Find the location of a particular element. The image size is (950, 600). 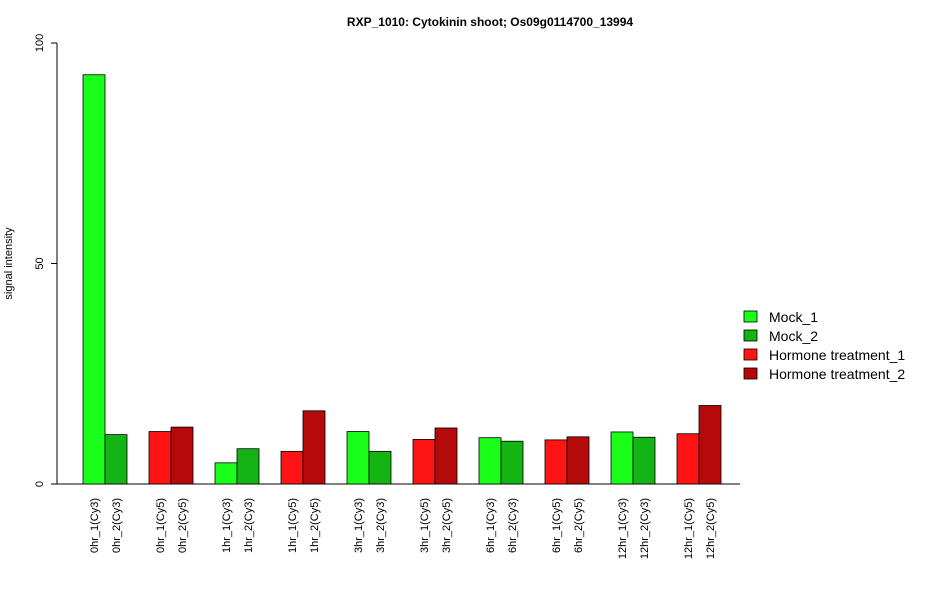

x-tick-label: 1hr_1(Cy5) is located at coordinates (293, 525).